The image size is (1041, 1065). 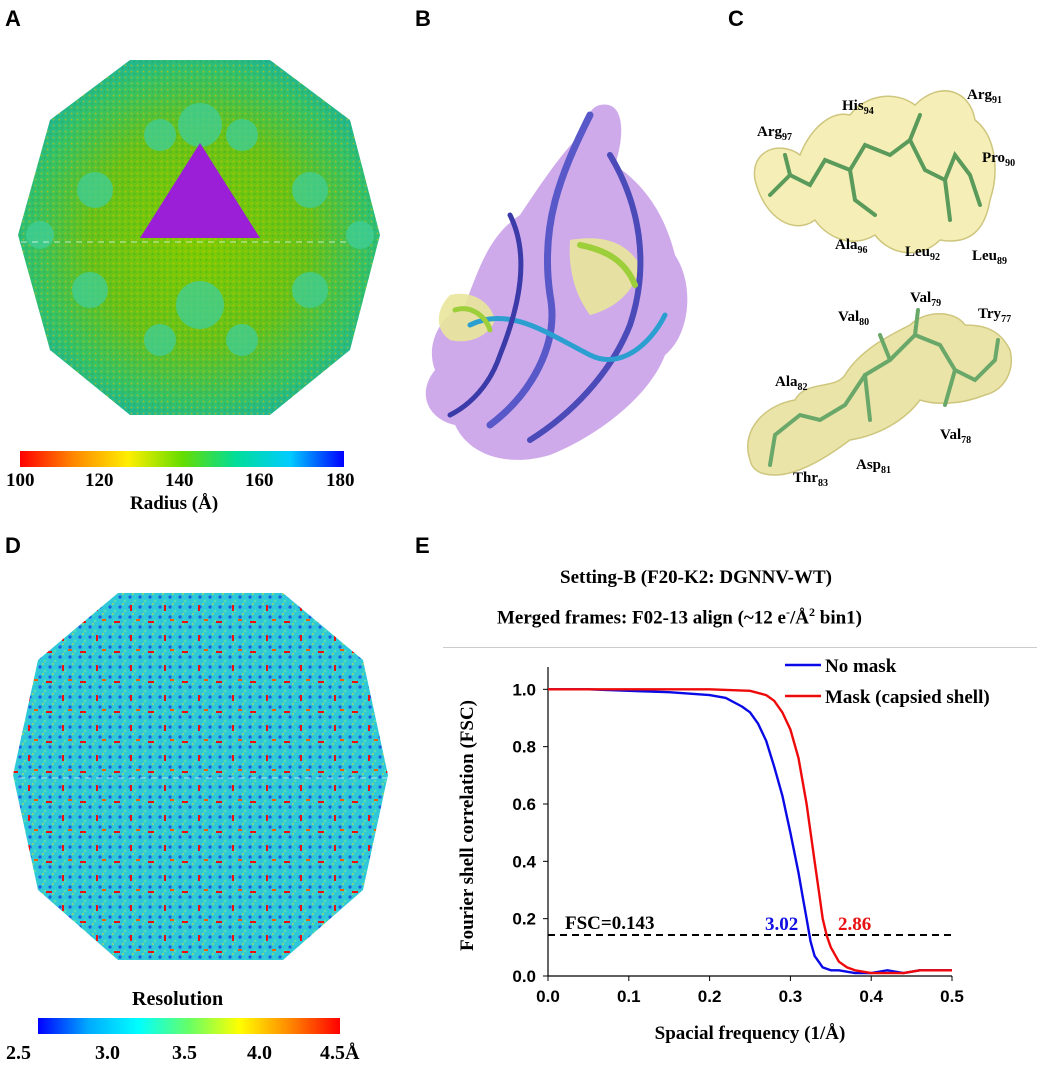 I want to click on stick-model-top, so click(x=875, y=167).